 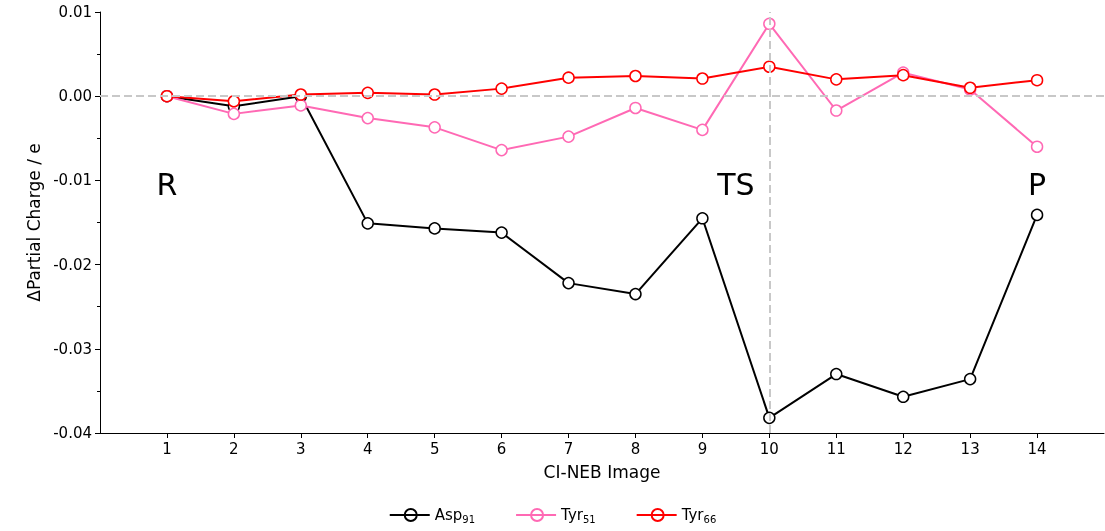 I want to click on y-tick-label: -0.02, so click(x=72, y=264).